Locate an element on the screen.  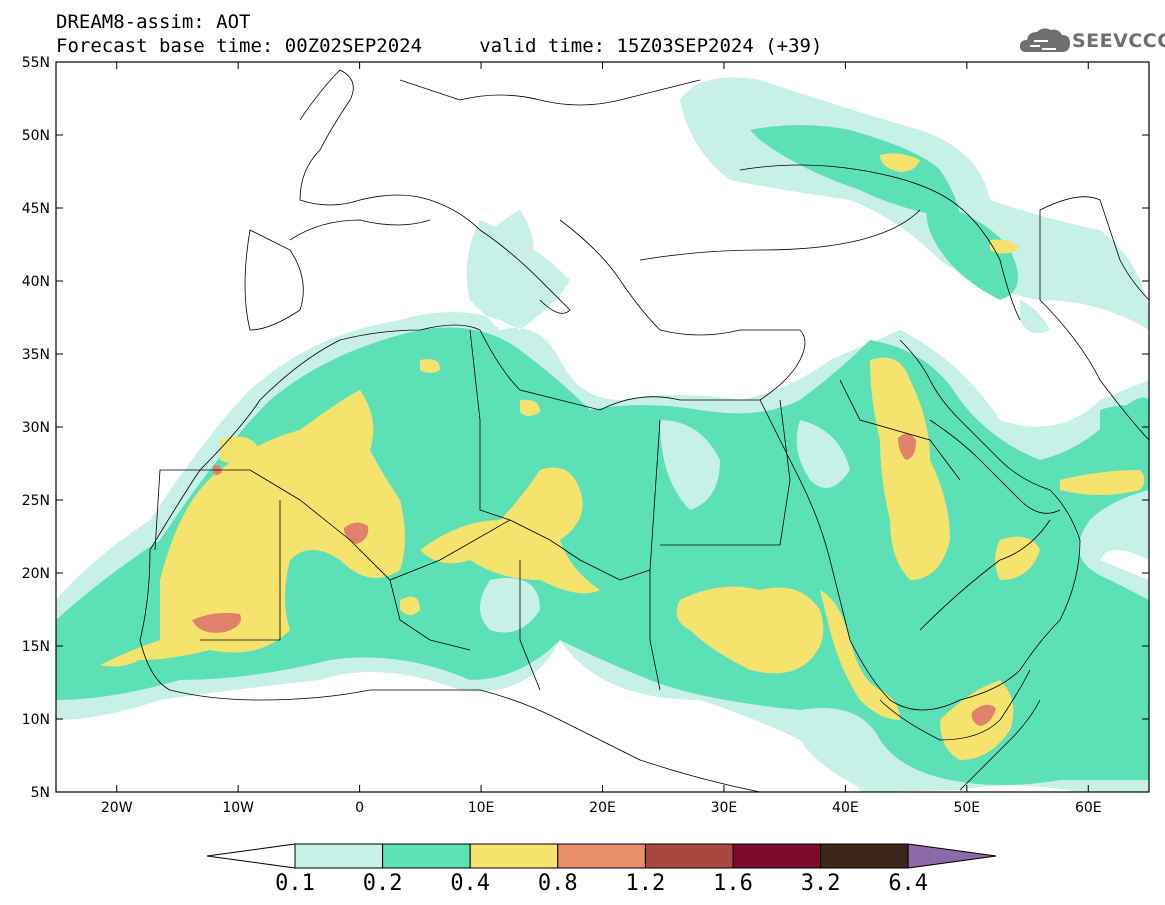
lat-label: 40N is located at coordinates (36, 282).